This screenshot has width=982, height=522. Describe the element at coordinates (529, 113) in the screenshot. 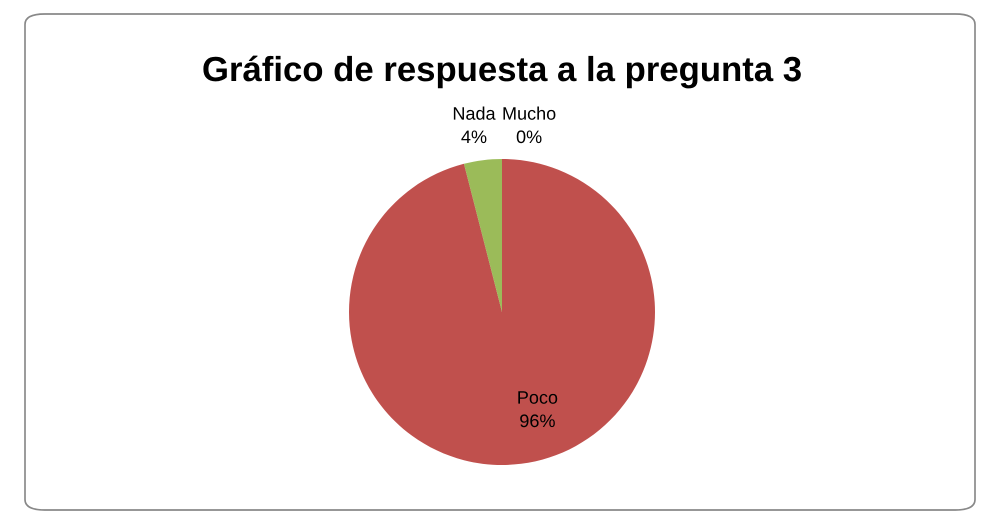

I see `category-label: Mucho` at that location.